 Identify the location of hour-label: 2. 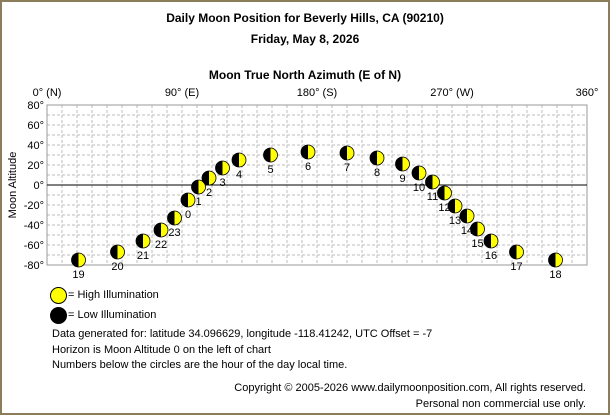
(209, 193).